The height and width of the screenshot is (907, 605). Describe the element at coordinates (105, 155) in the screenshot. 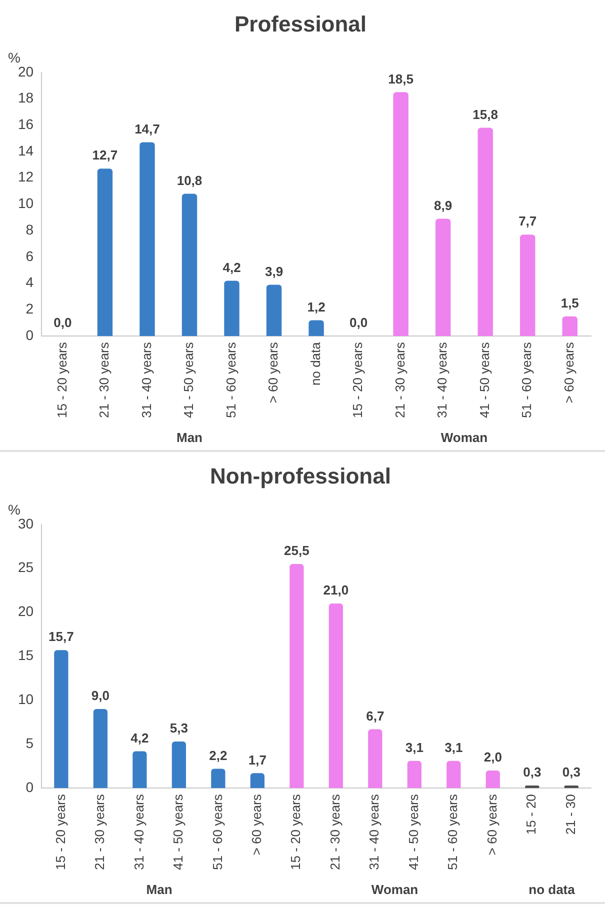

I see `data-label: 12,7` at that location.